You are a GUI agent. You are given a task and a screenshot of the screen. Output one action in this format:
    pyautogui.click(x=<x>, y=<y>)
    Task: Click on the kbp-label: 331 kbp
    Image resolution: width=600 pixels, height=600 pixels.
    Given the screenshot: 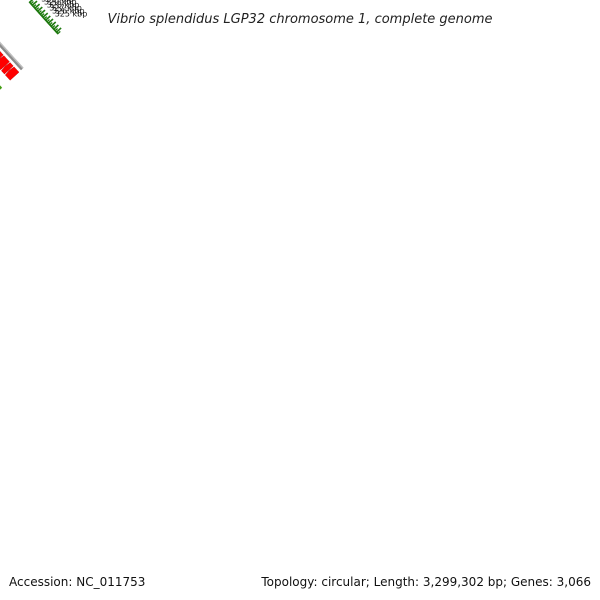 What is the action you would take?
    pyautogui.click(x=55, y=0)
    